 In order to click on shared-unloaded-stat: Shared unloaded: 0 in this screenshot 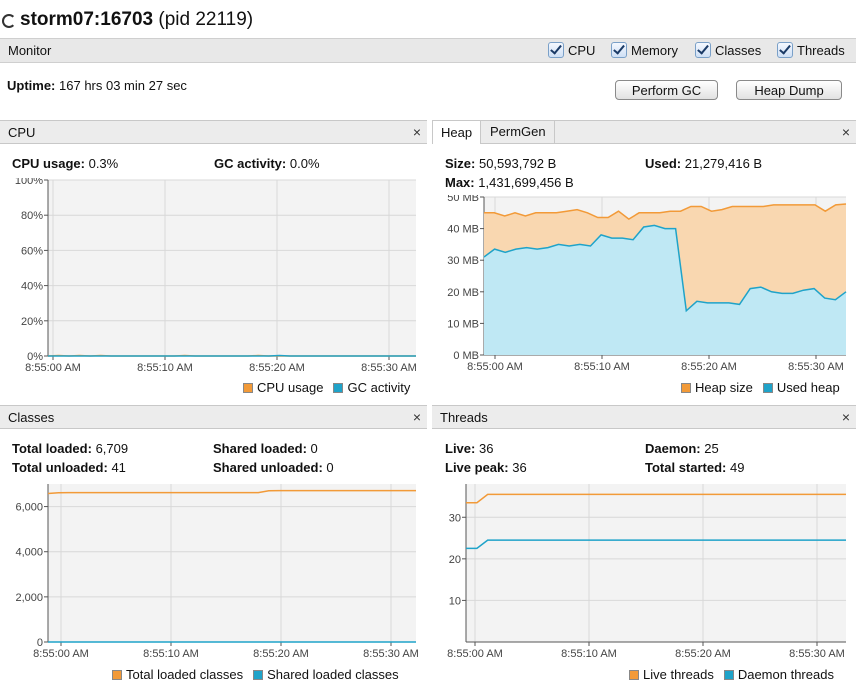, I will do `click(273, 467)`.